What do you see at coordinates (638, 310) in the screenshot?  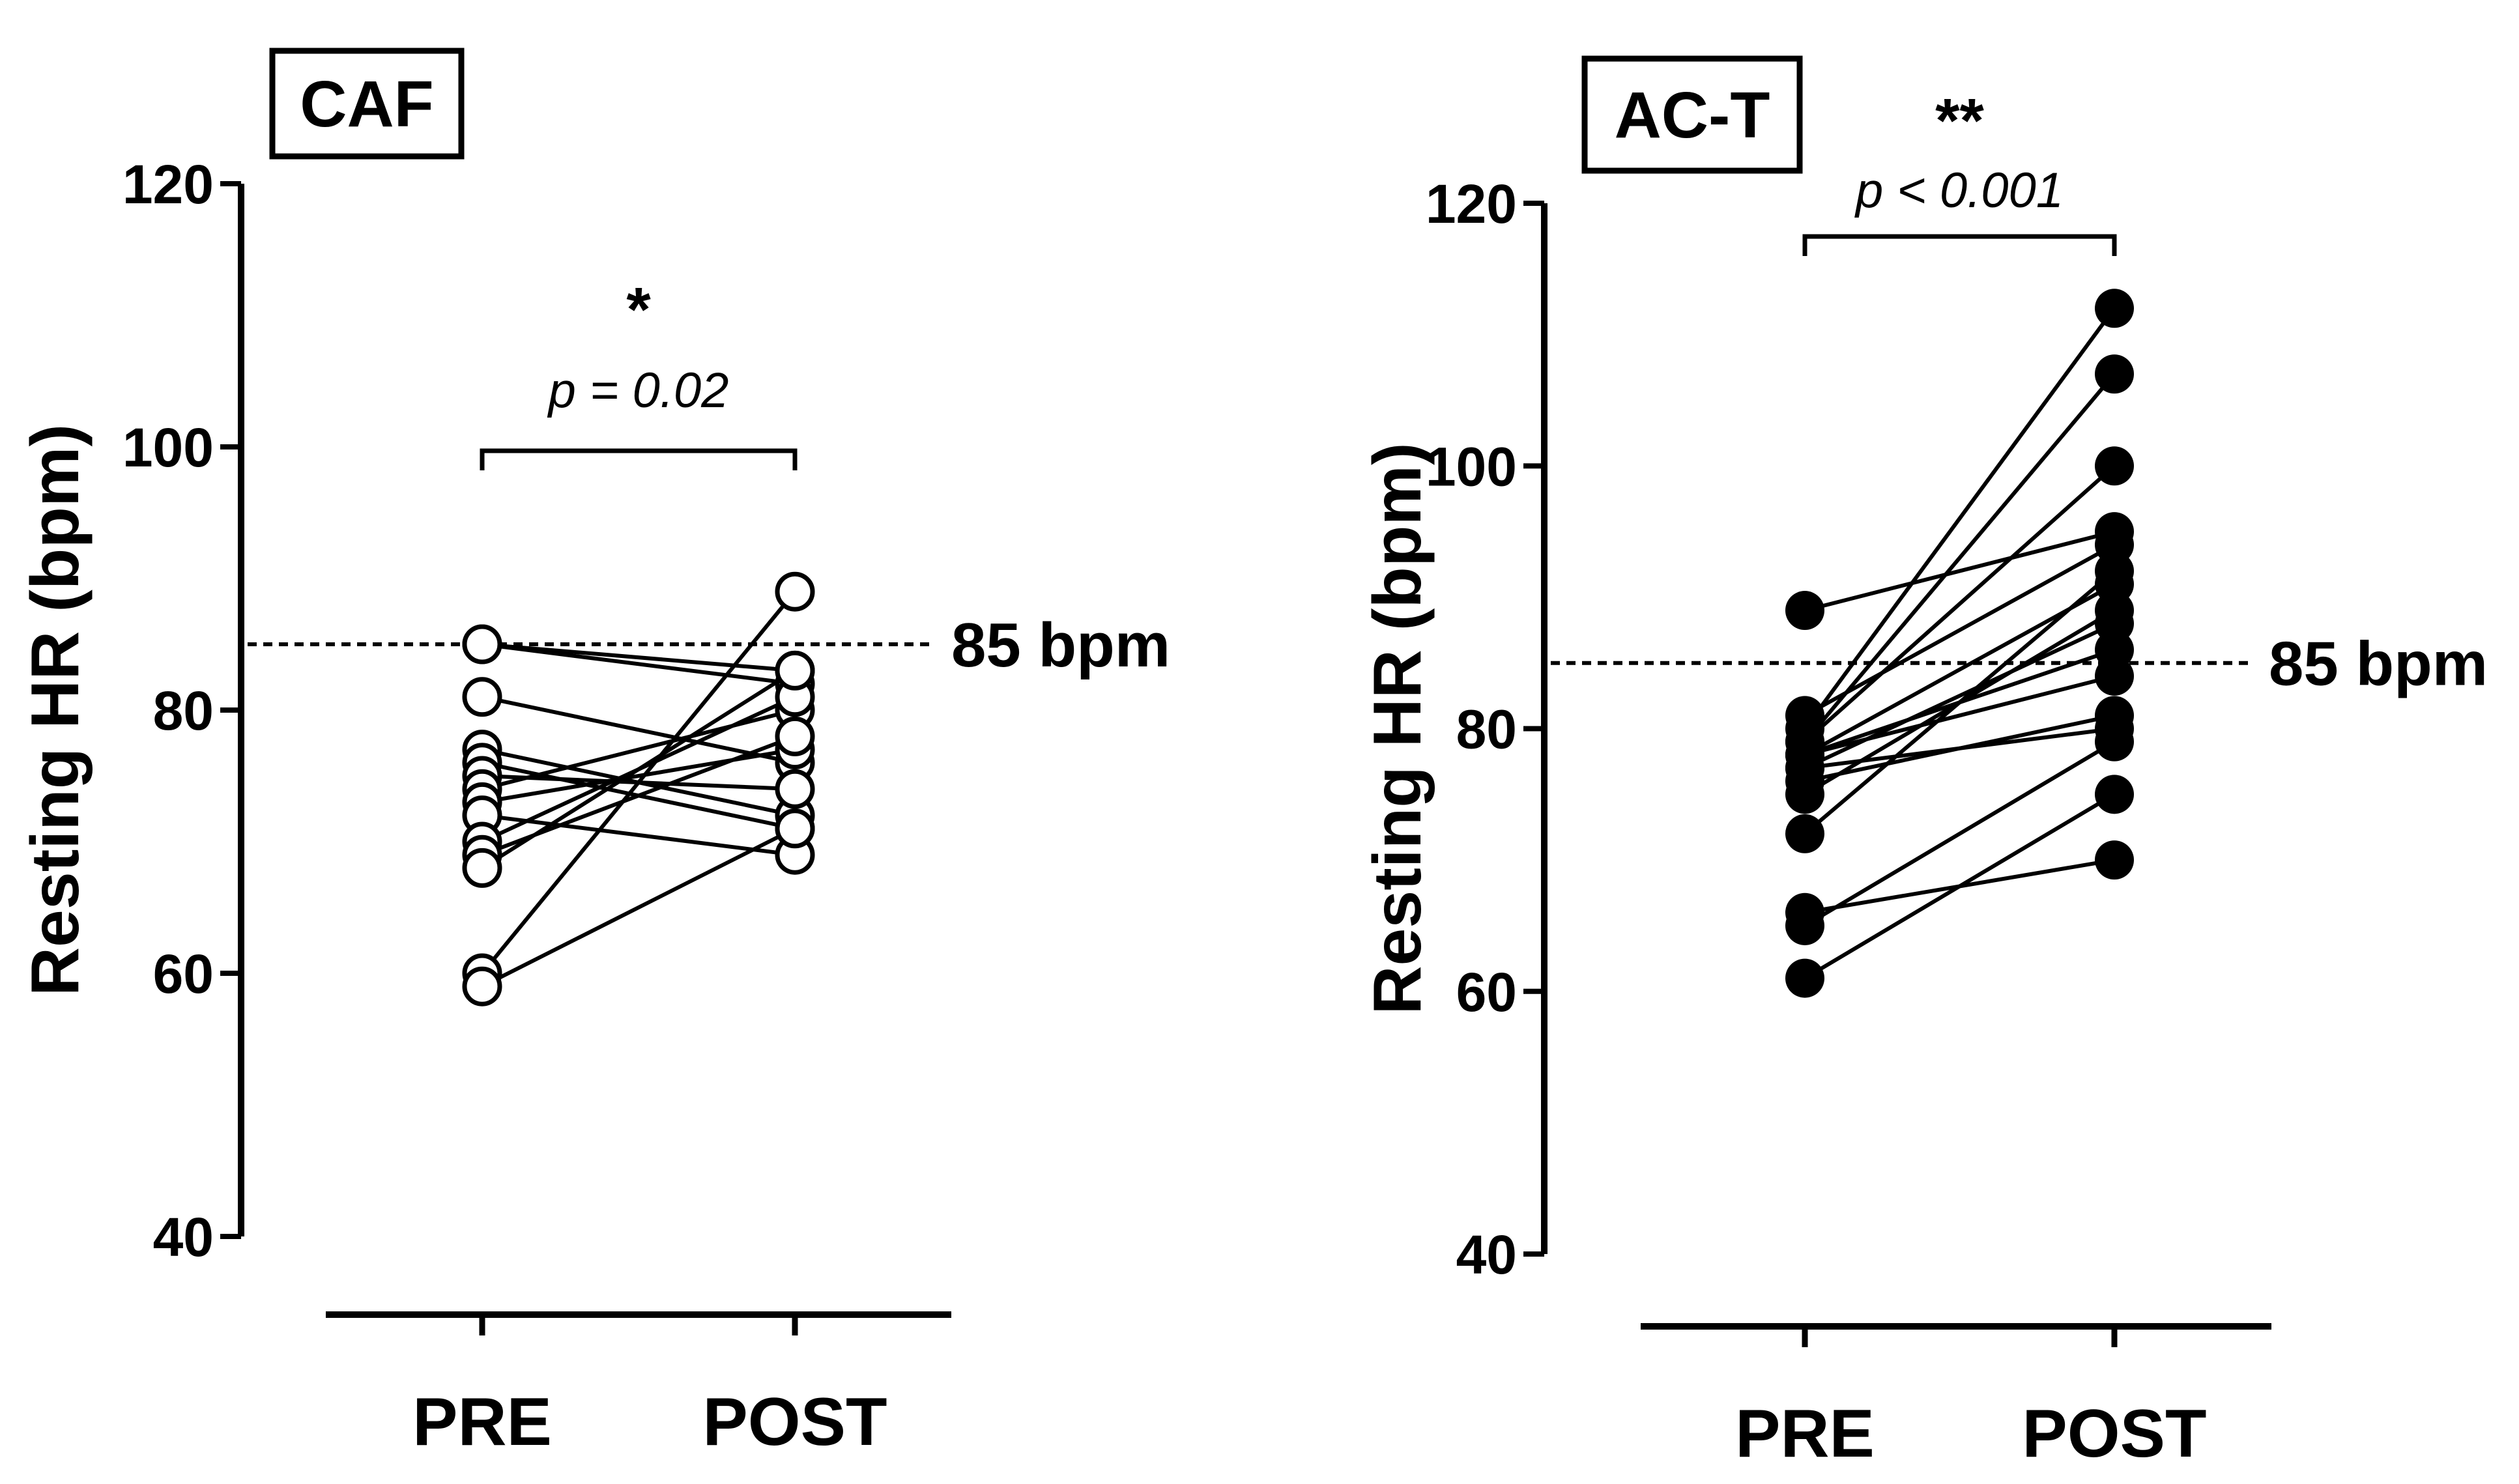 I see `significance-stars: *` at bounding box center [638, 310].